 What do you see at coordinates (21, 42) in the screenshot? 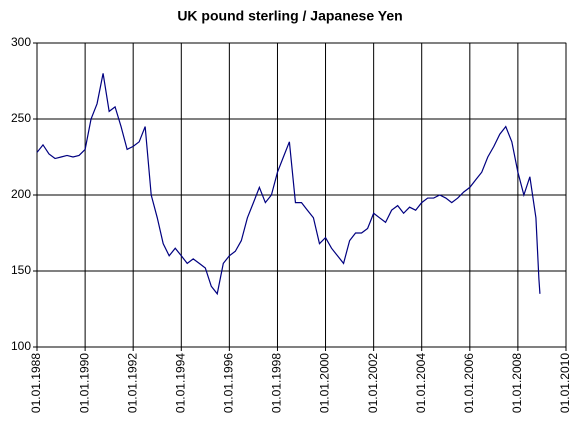
I see `y-tick-label: 300` at bounding box center [21, 42].